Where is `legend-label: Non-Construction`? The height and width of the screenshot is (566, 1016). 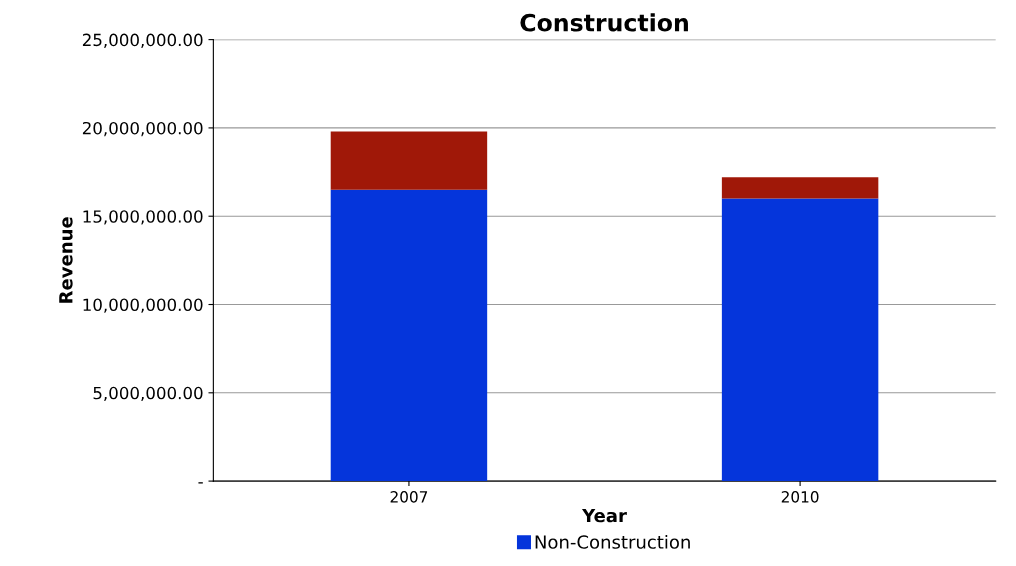
legend-label: Non-Construction is located at coordinates (612, 541).